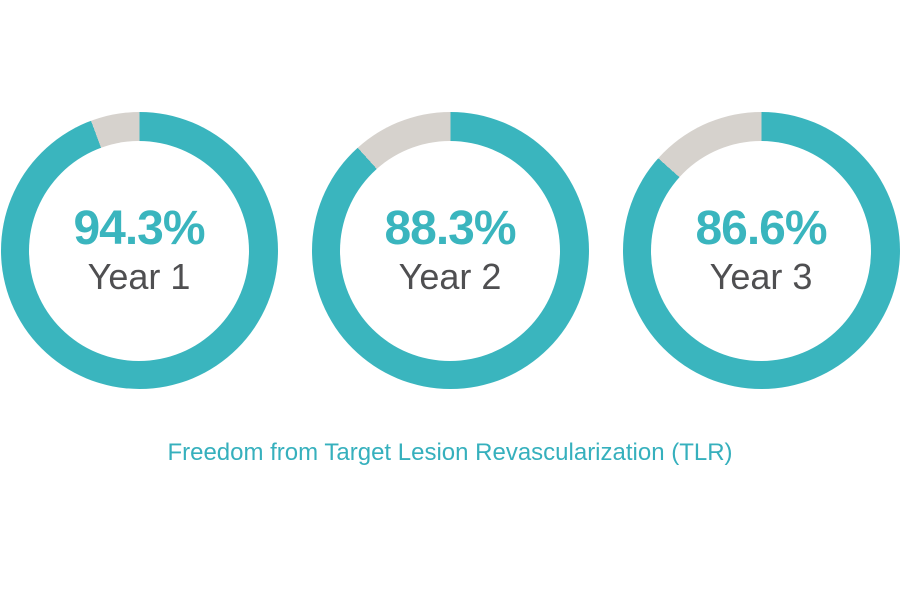  I want to click on donut-ring-year-1: 94.3% Year 1, so click(139, 250).